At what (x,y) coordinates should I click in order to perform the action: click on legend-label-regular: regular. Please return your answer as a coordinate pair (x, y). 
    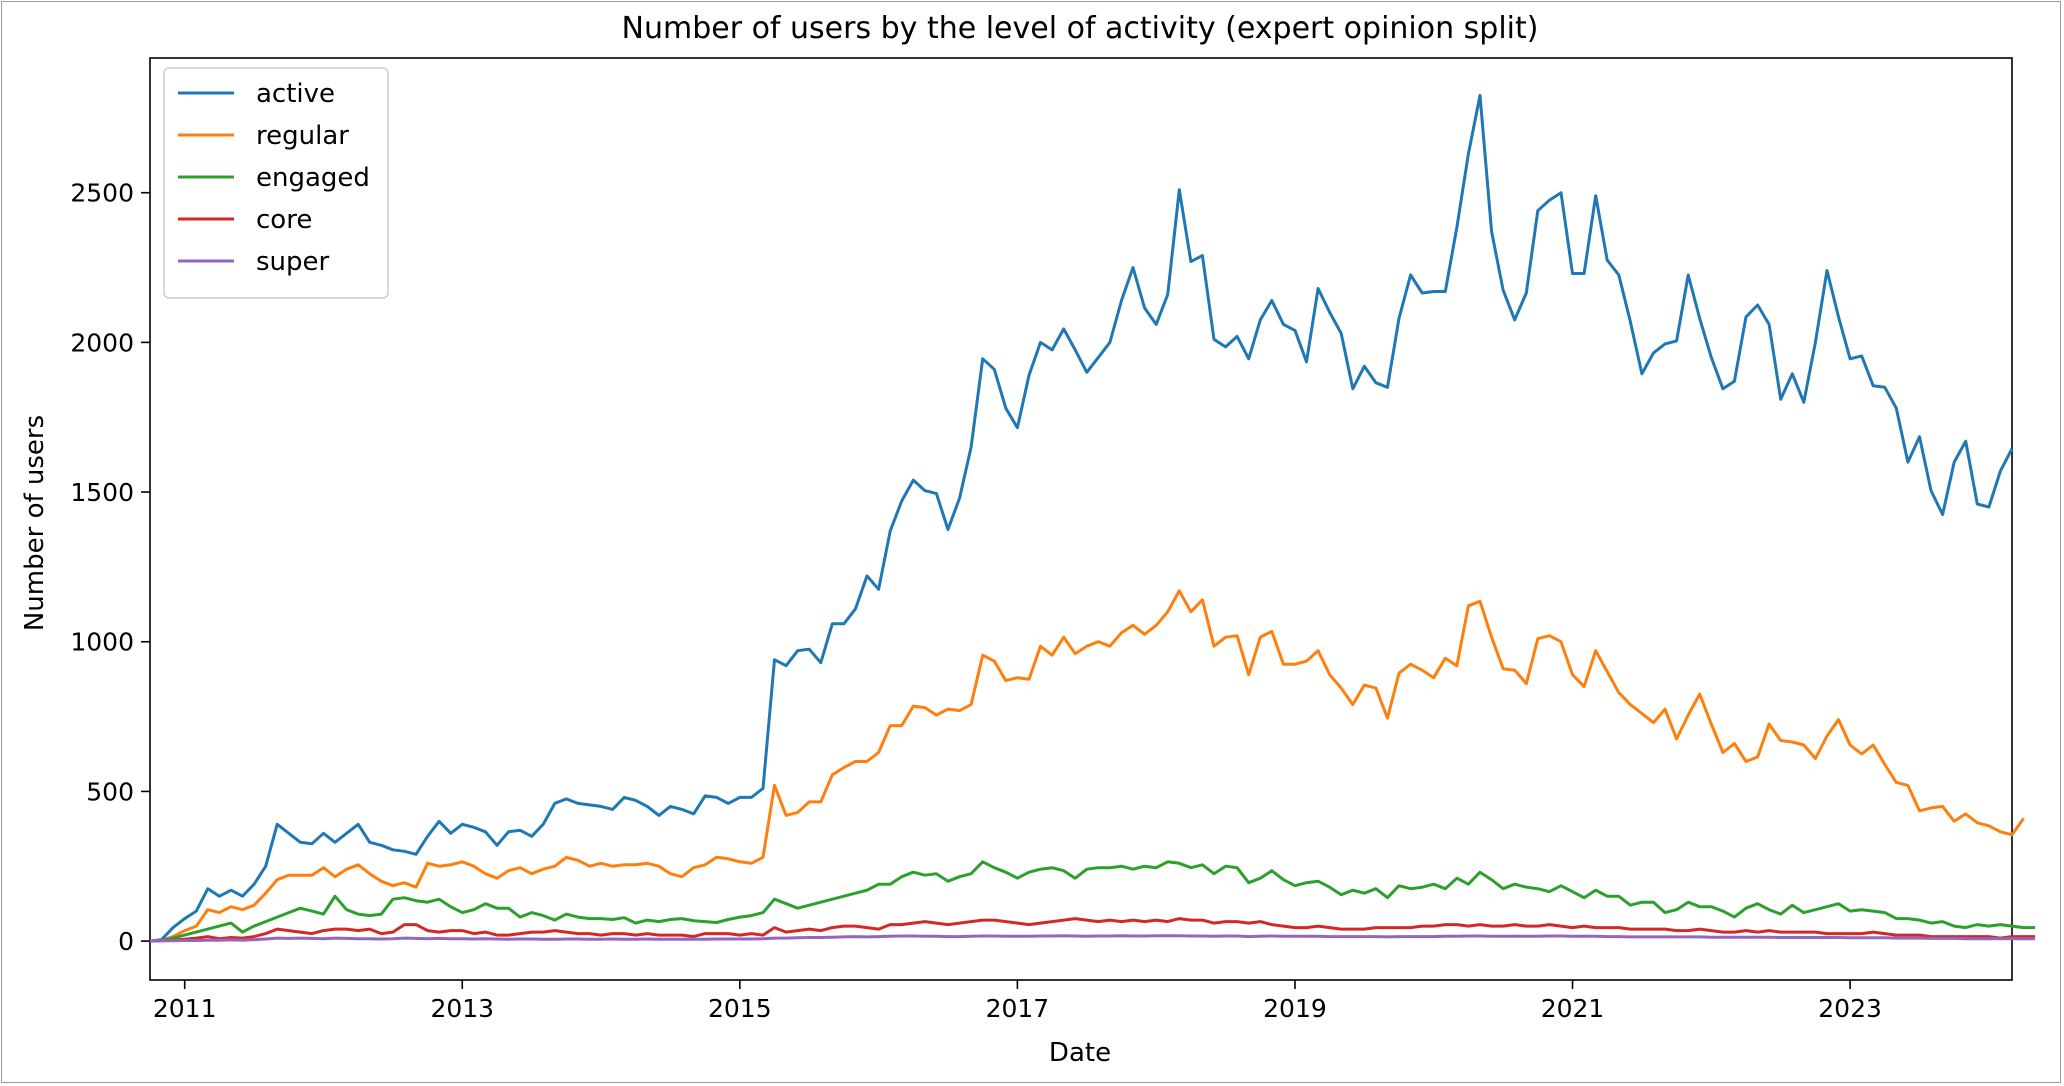
    Looking at the image, I should click on (302, 136).